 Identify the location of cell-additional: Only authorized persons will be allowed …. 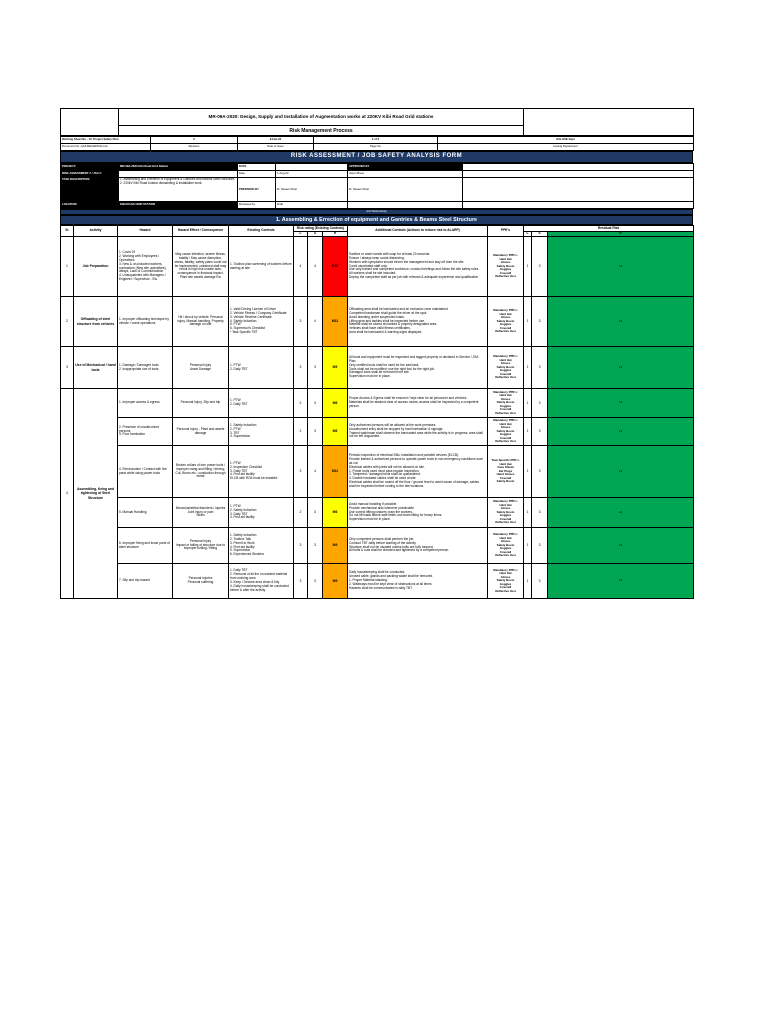
(418, 431).